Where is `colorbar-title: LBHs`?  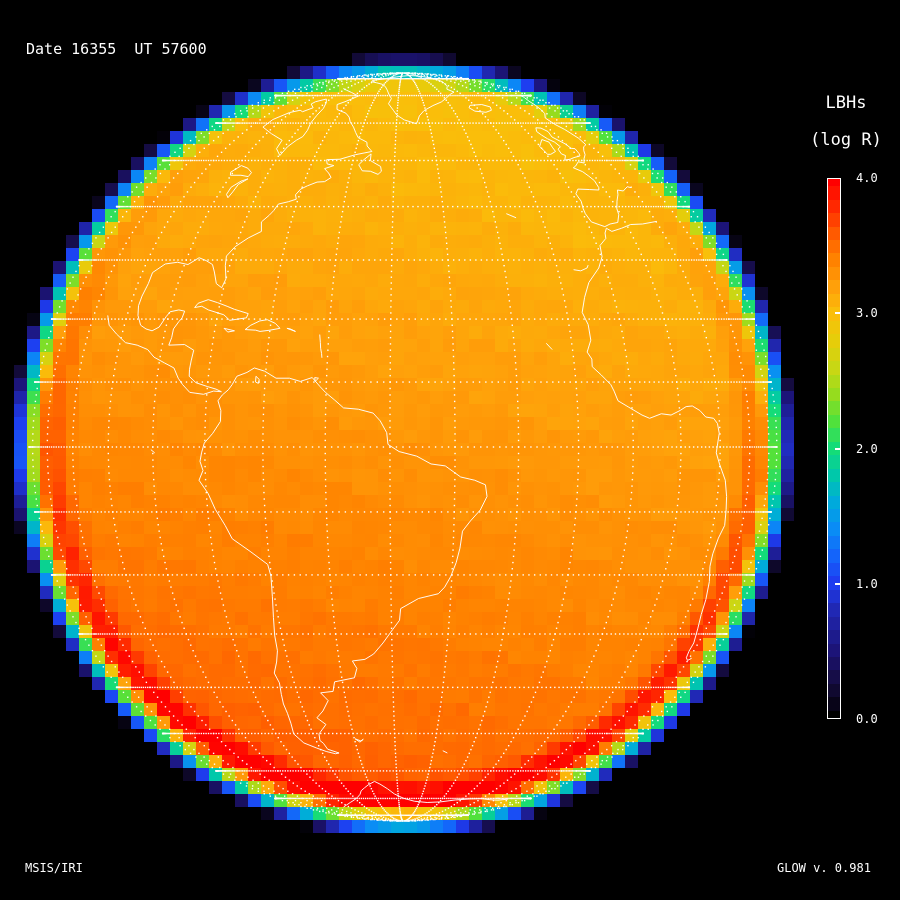
colorbar-title: LBHs is located at coordinates (846, 103).